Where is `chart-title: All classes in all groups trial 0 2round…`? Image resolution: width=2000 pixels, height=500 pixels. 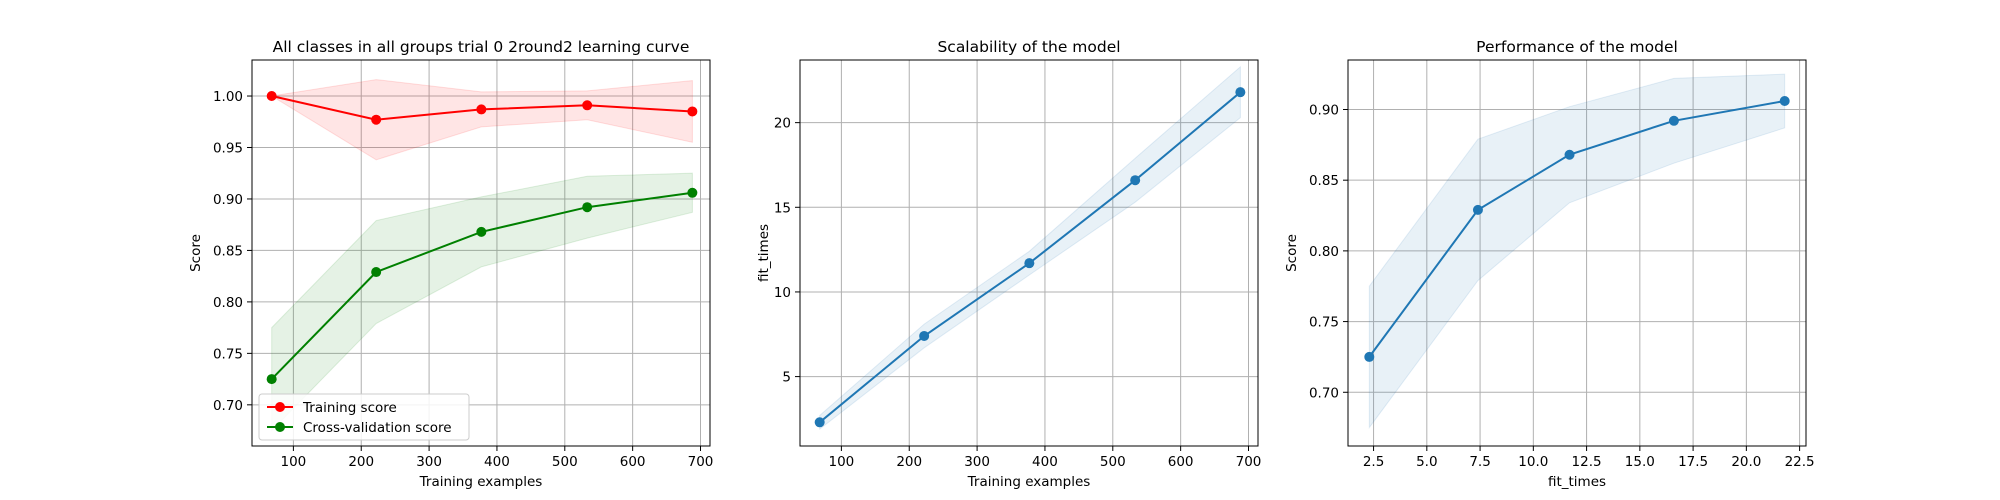 chart-title: All classes in all groups trial 0 2round… is located at coordinates (481, 47).